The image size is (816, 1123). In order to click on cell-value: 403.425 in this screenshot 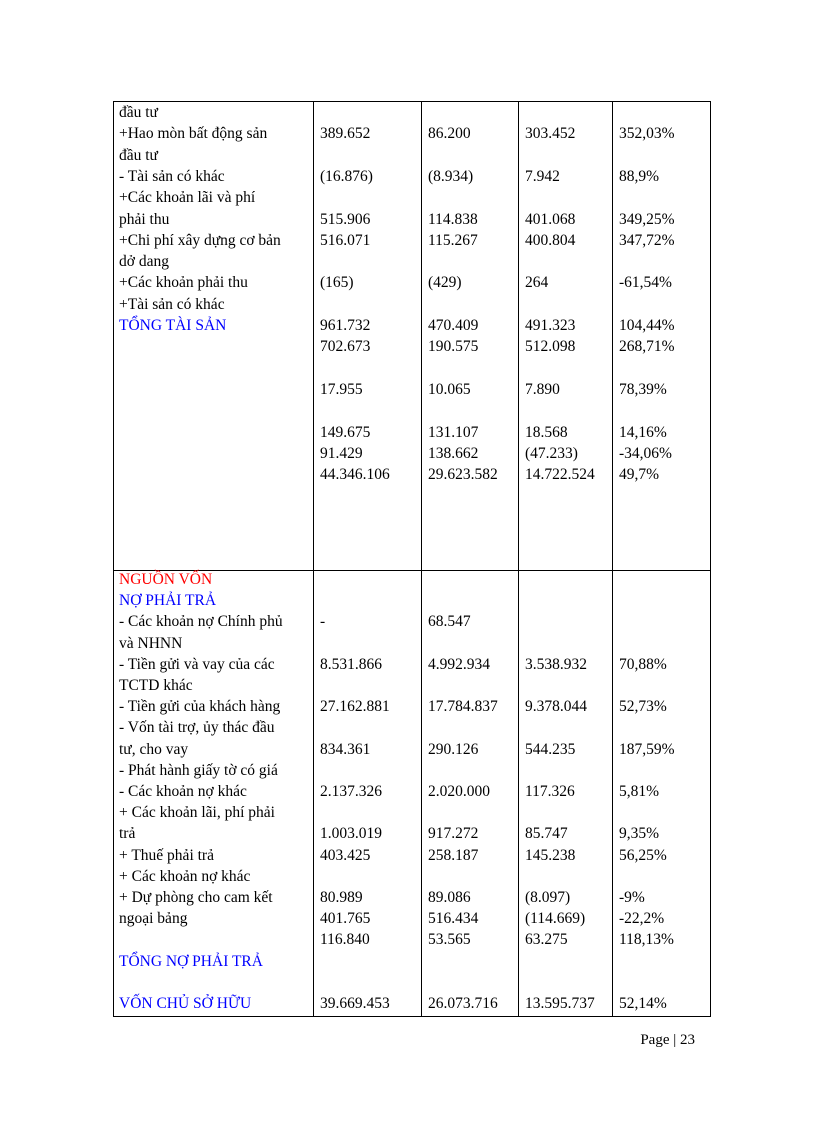, I will do `click(345, 855)`.